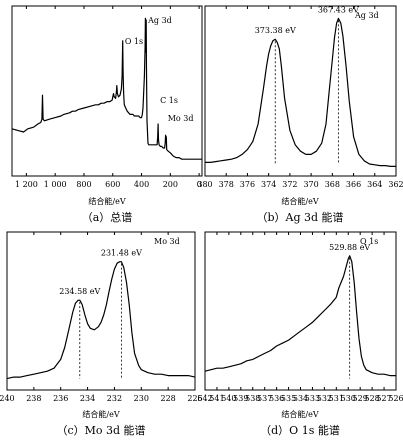 The height and width of the screenshot is (442, 403). I want to click on x-tick-label: 0, so click(199, 184).